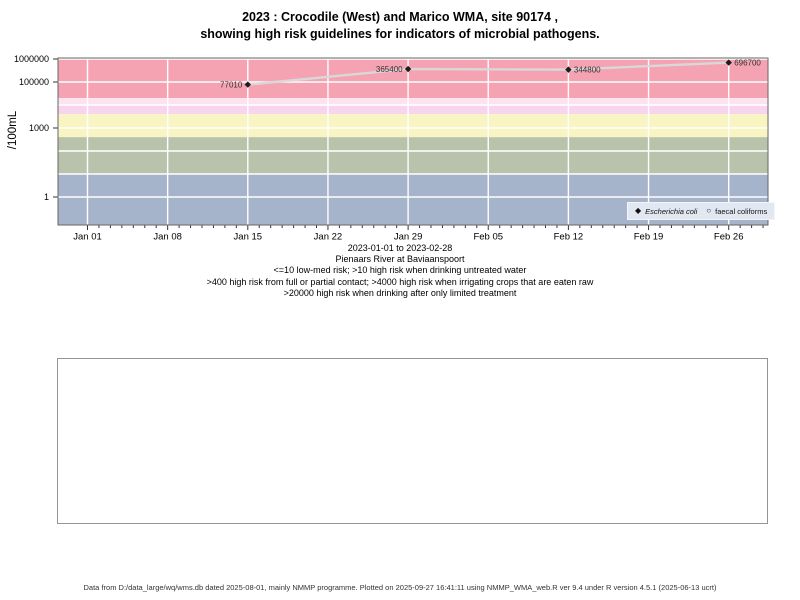 Image resolution: width=800 pixels, height=600 pixels. Describe the element at coordinates (328, 237) in the screenshot. I see `x-tick-label: Jan 22` at that location.